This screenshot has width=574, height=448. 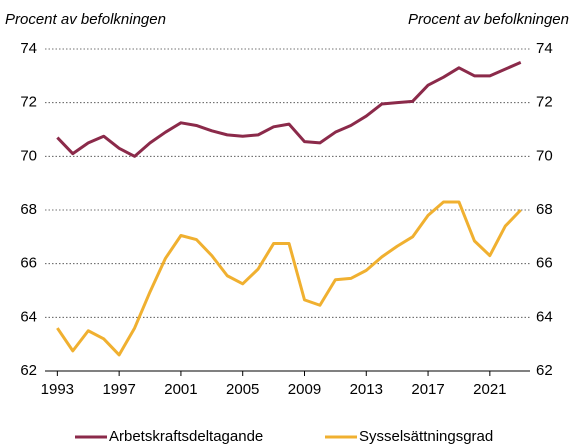 What do you see at coordinates (242, 389) in the screenshot?
I see `x-tick-label: 2005` at bounding box center [242, 389].